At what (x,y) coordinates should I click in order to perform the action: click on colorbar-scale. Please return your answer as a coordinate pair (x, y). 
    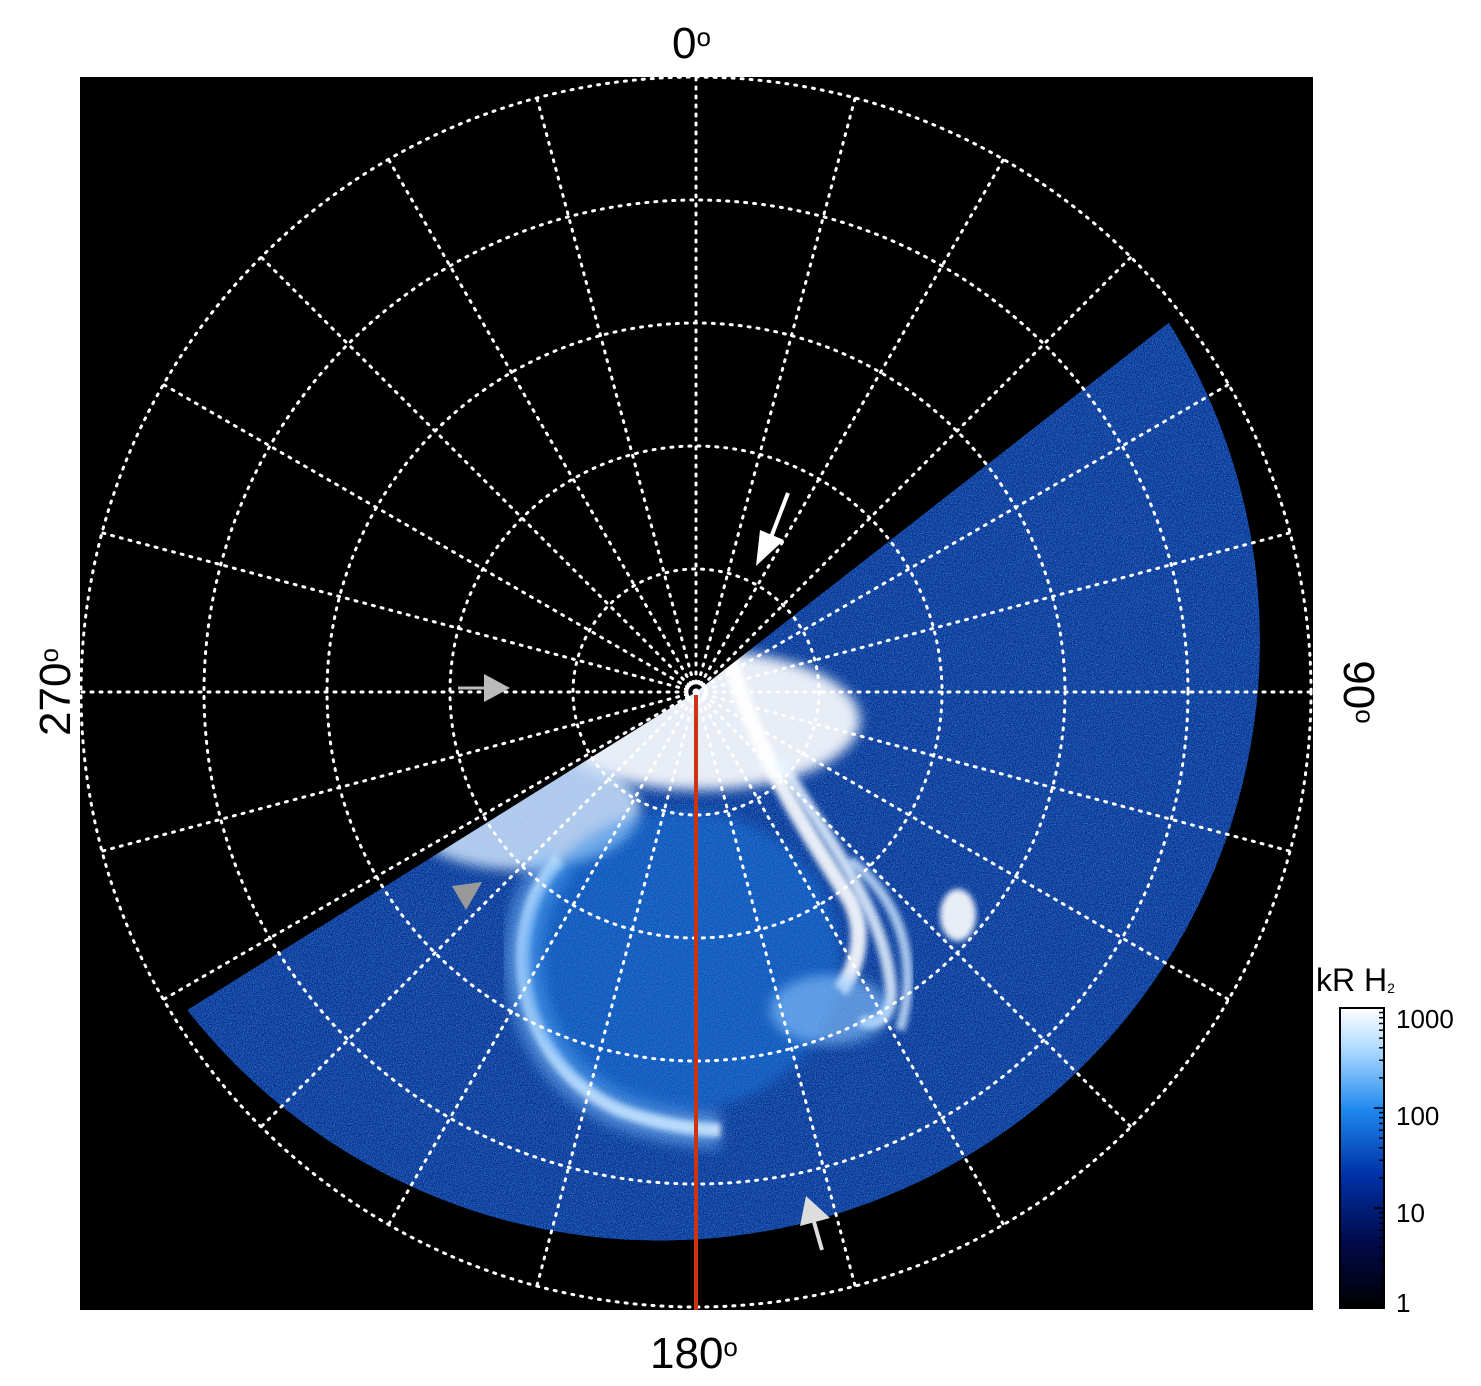
    Looking at the image, I should click on (1362, 1158).